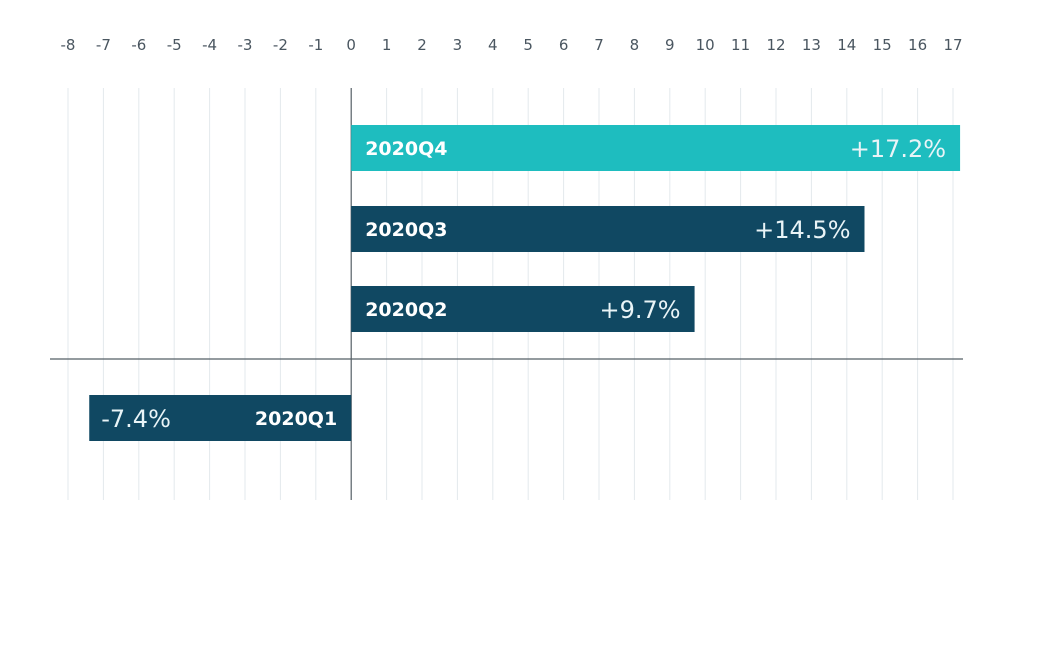 The width and height of the screenshot is (1052, 660). I want to click on x-tick-label: 11, so click(740, 45).